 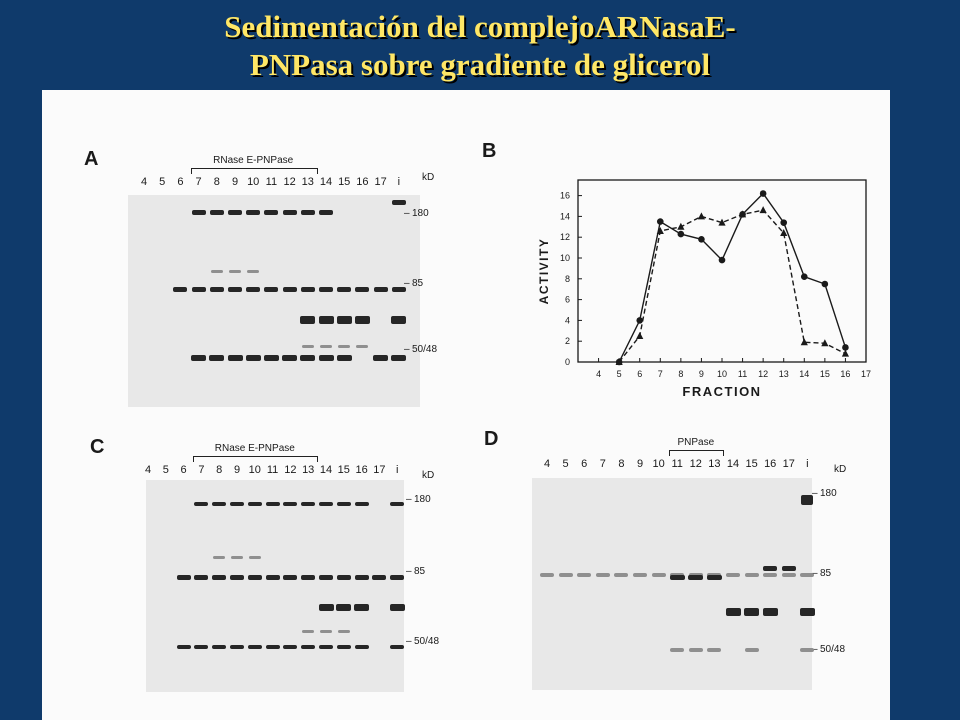 I want to click on gel-a-lane-label: 11, so click(x=271, y=182).